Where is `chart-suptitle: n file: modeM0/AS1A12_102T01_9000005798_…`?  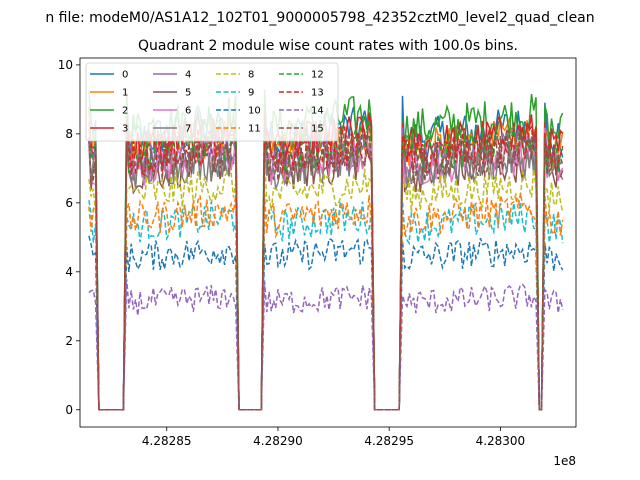 chart-suptitle: n file: modeM0/AS1A12_102T01_9000005798_… is located at coordinates (319, 18).